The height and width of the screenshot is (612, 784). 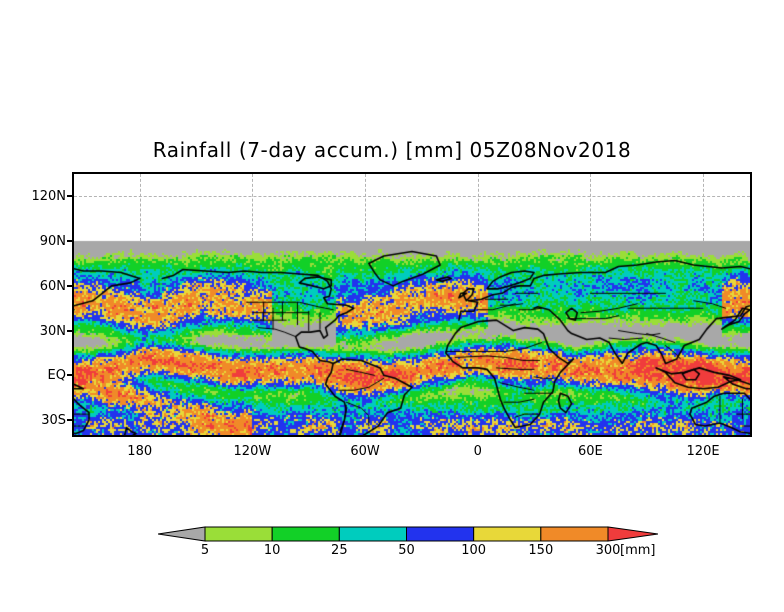 What do you see at coordinates (272, 550) in the screenshot?
I see `colorbar-tick-label: 10` at bounding box center [272, 550].